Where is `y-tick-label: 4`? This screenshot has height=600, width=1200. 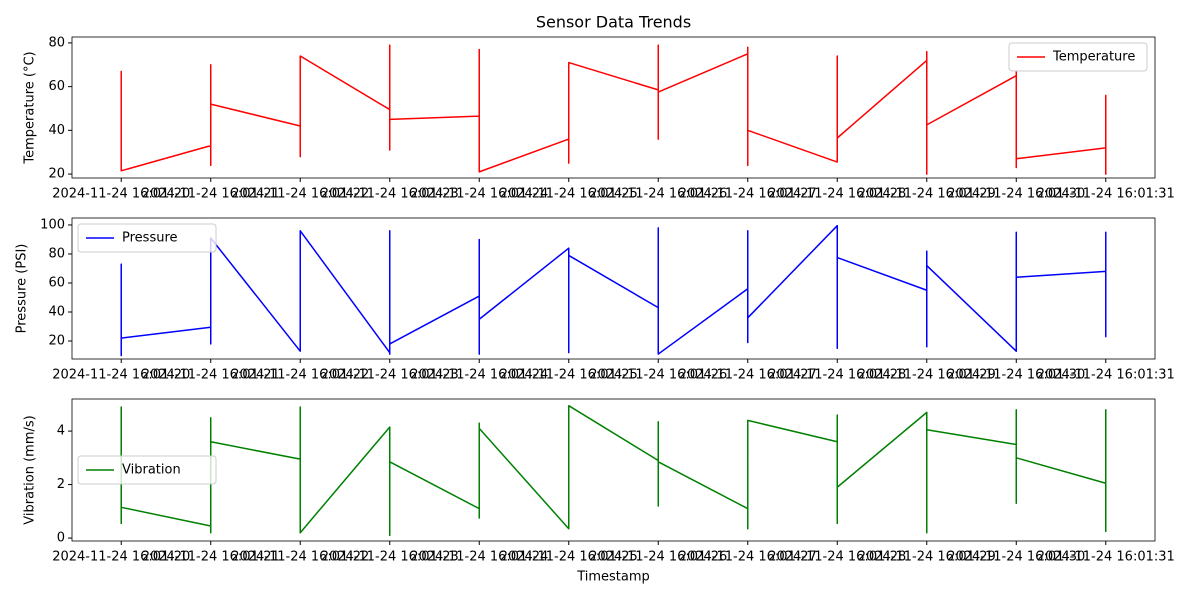 y-tick-label: 4 is located at coordinates (61, 431).